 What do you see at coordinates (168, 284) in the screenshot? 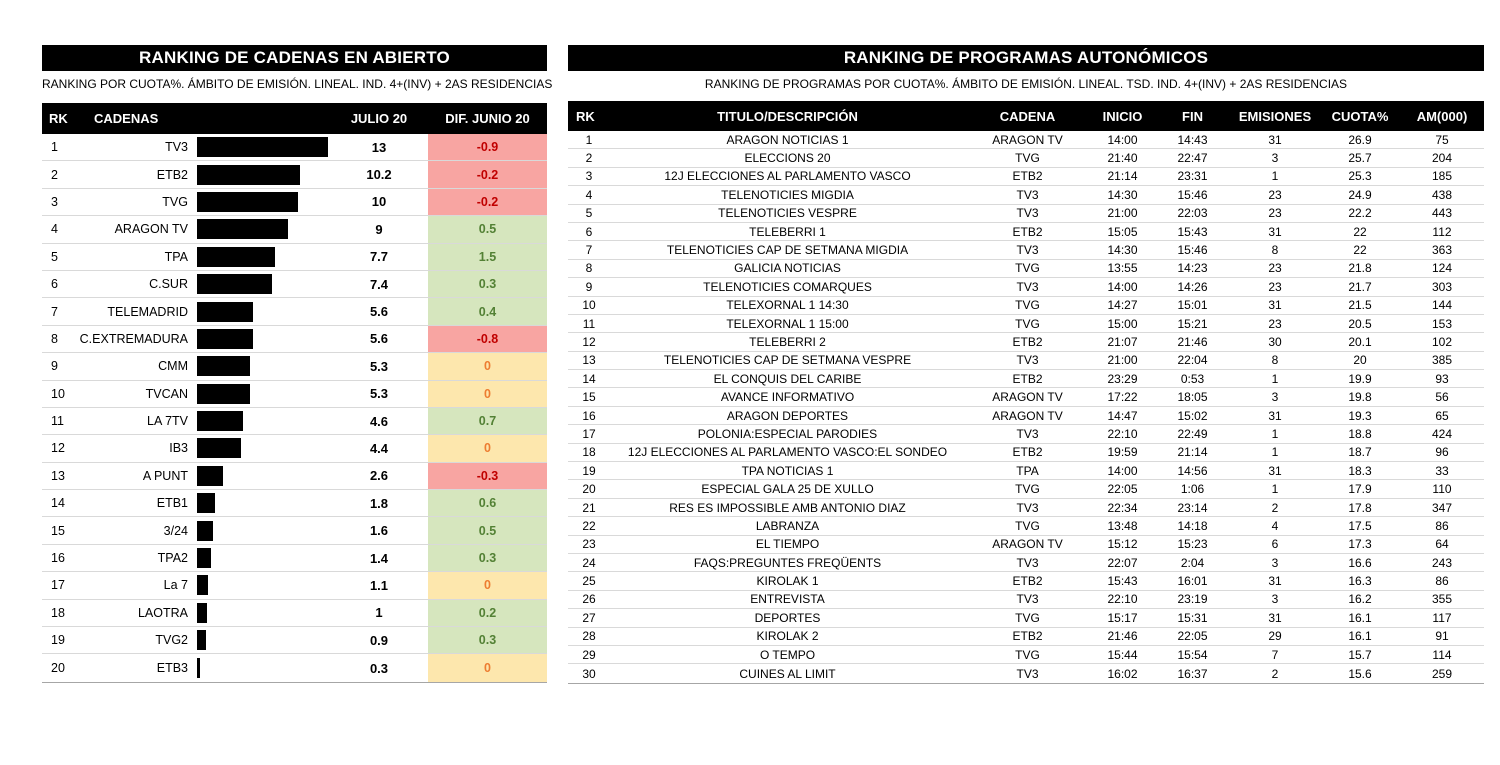
I see `channel-name-cell: C.SUR` at bounding box center [168, 284].